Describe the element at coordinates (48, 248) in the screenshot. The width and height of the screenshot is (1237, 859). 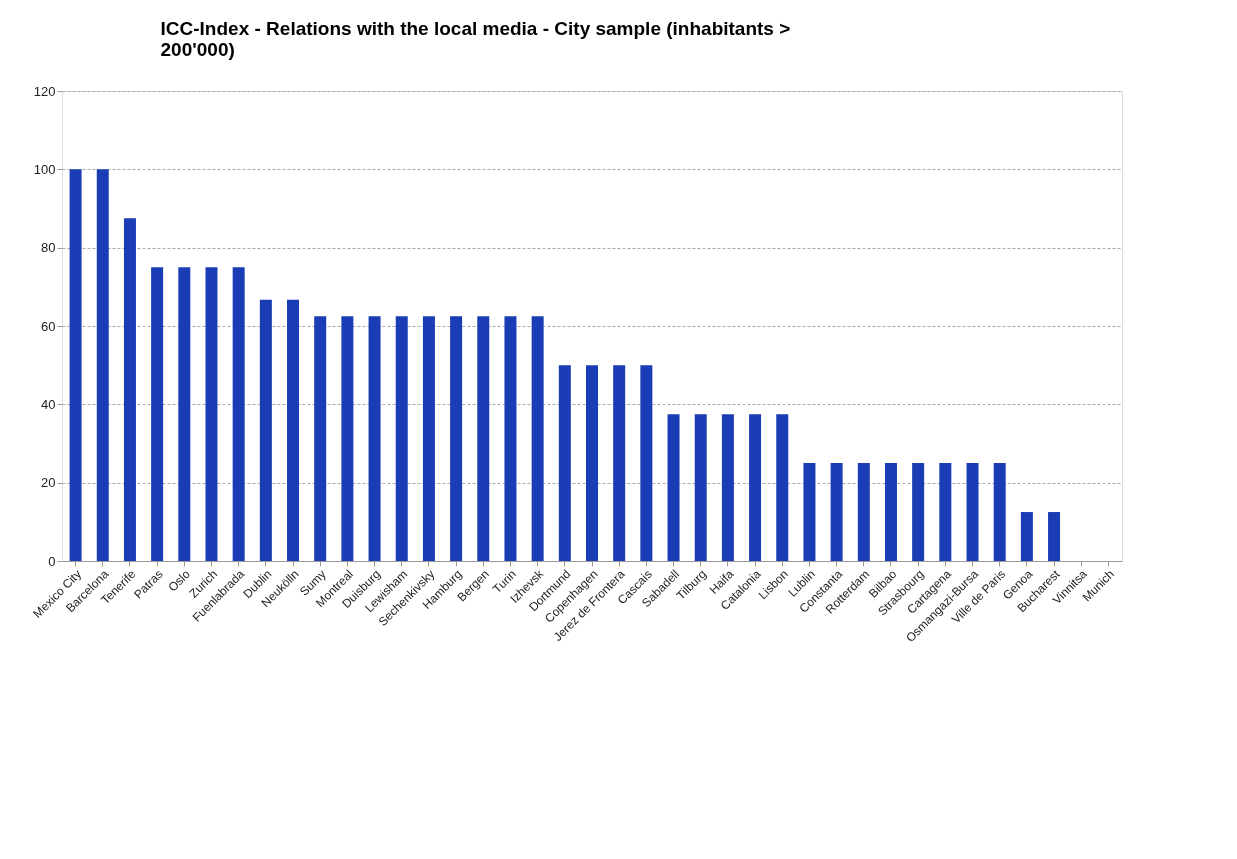
I see `y-tick-label: 80` at that location.